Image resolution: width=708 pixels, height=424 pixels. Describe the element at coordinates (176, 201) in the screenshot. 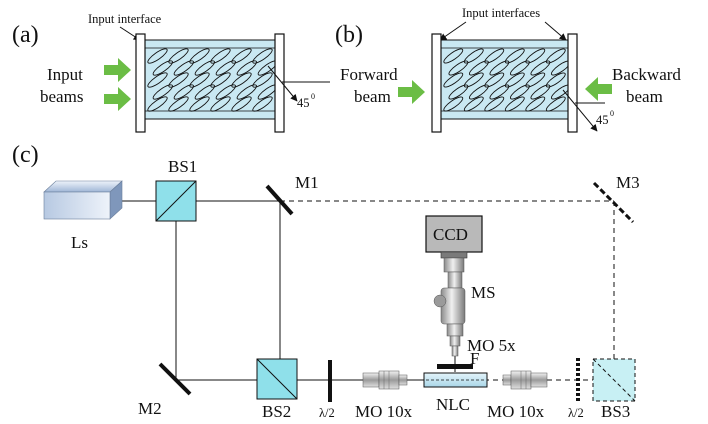

I see `beam-splitter-bs1` at that location.